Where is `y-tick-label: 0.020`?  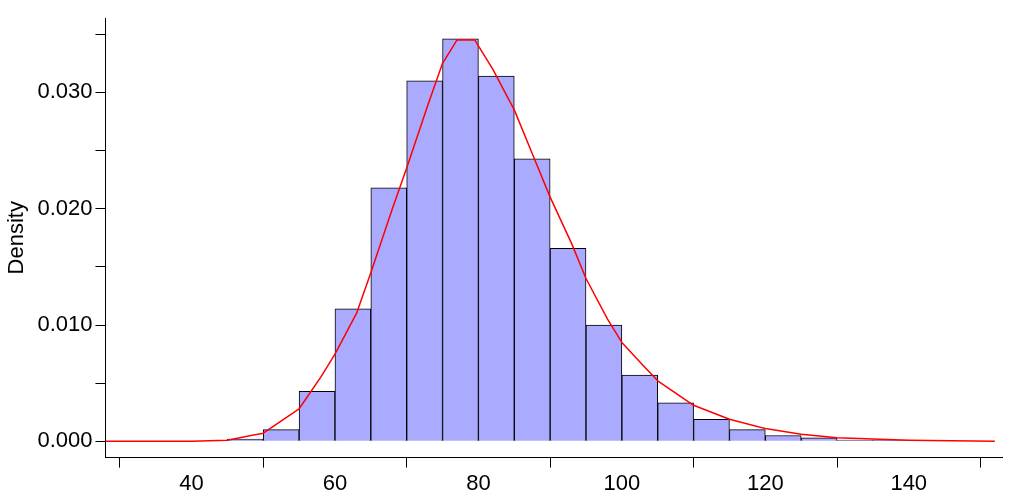 y-tick-label: 0.020 is located at coordinates (65, 207).